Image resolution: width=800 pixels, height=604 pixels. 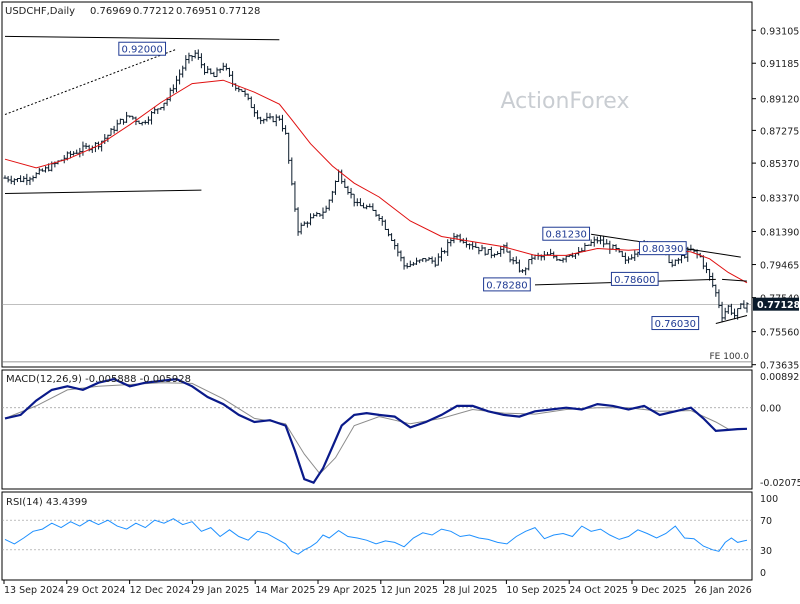 I want to click on macd-title: MACD(12,26,9) -0.005888 -0.005928, so click(x=98, y=379).